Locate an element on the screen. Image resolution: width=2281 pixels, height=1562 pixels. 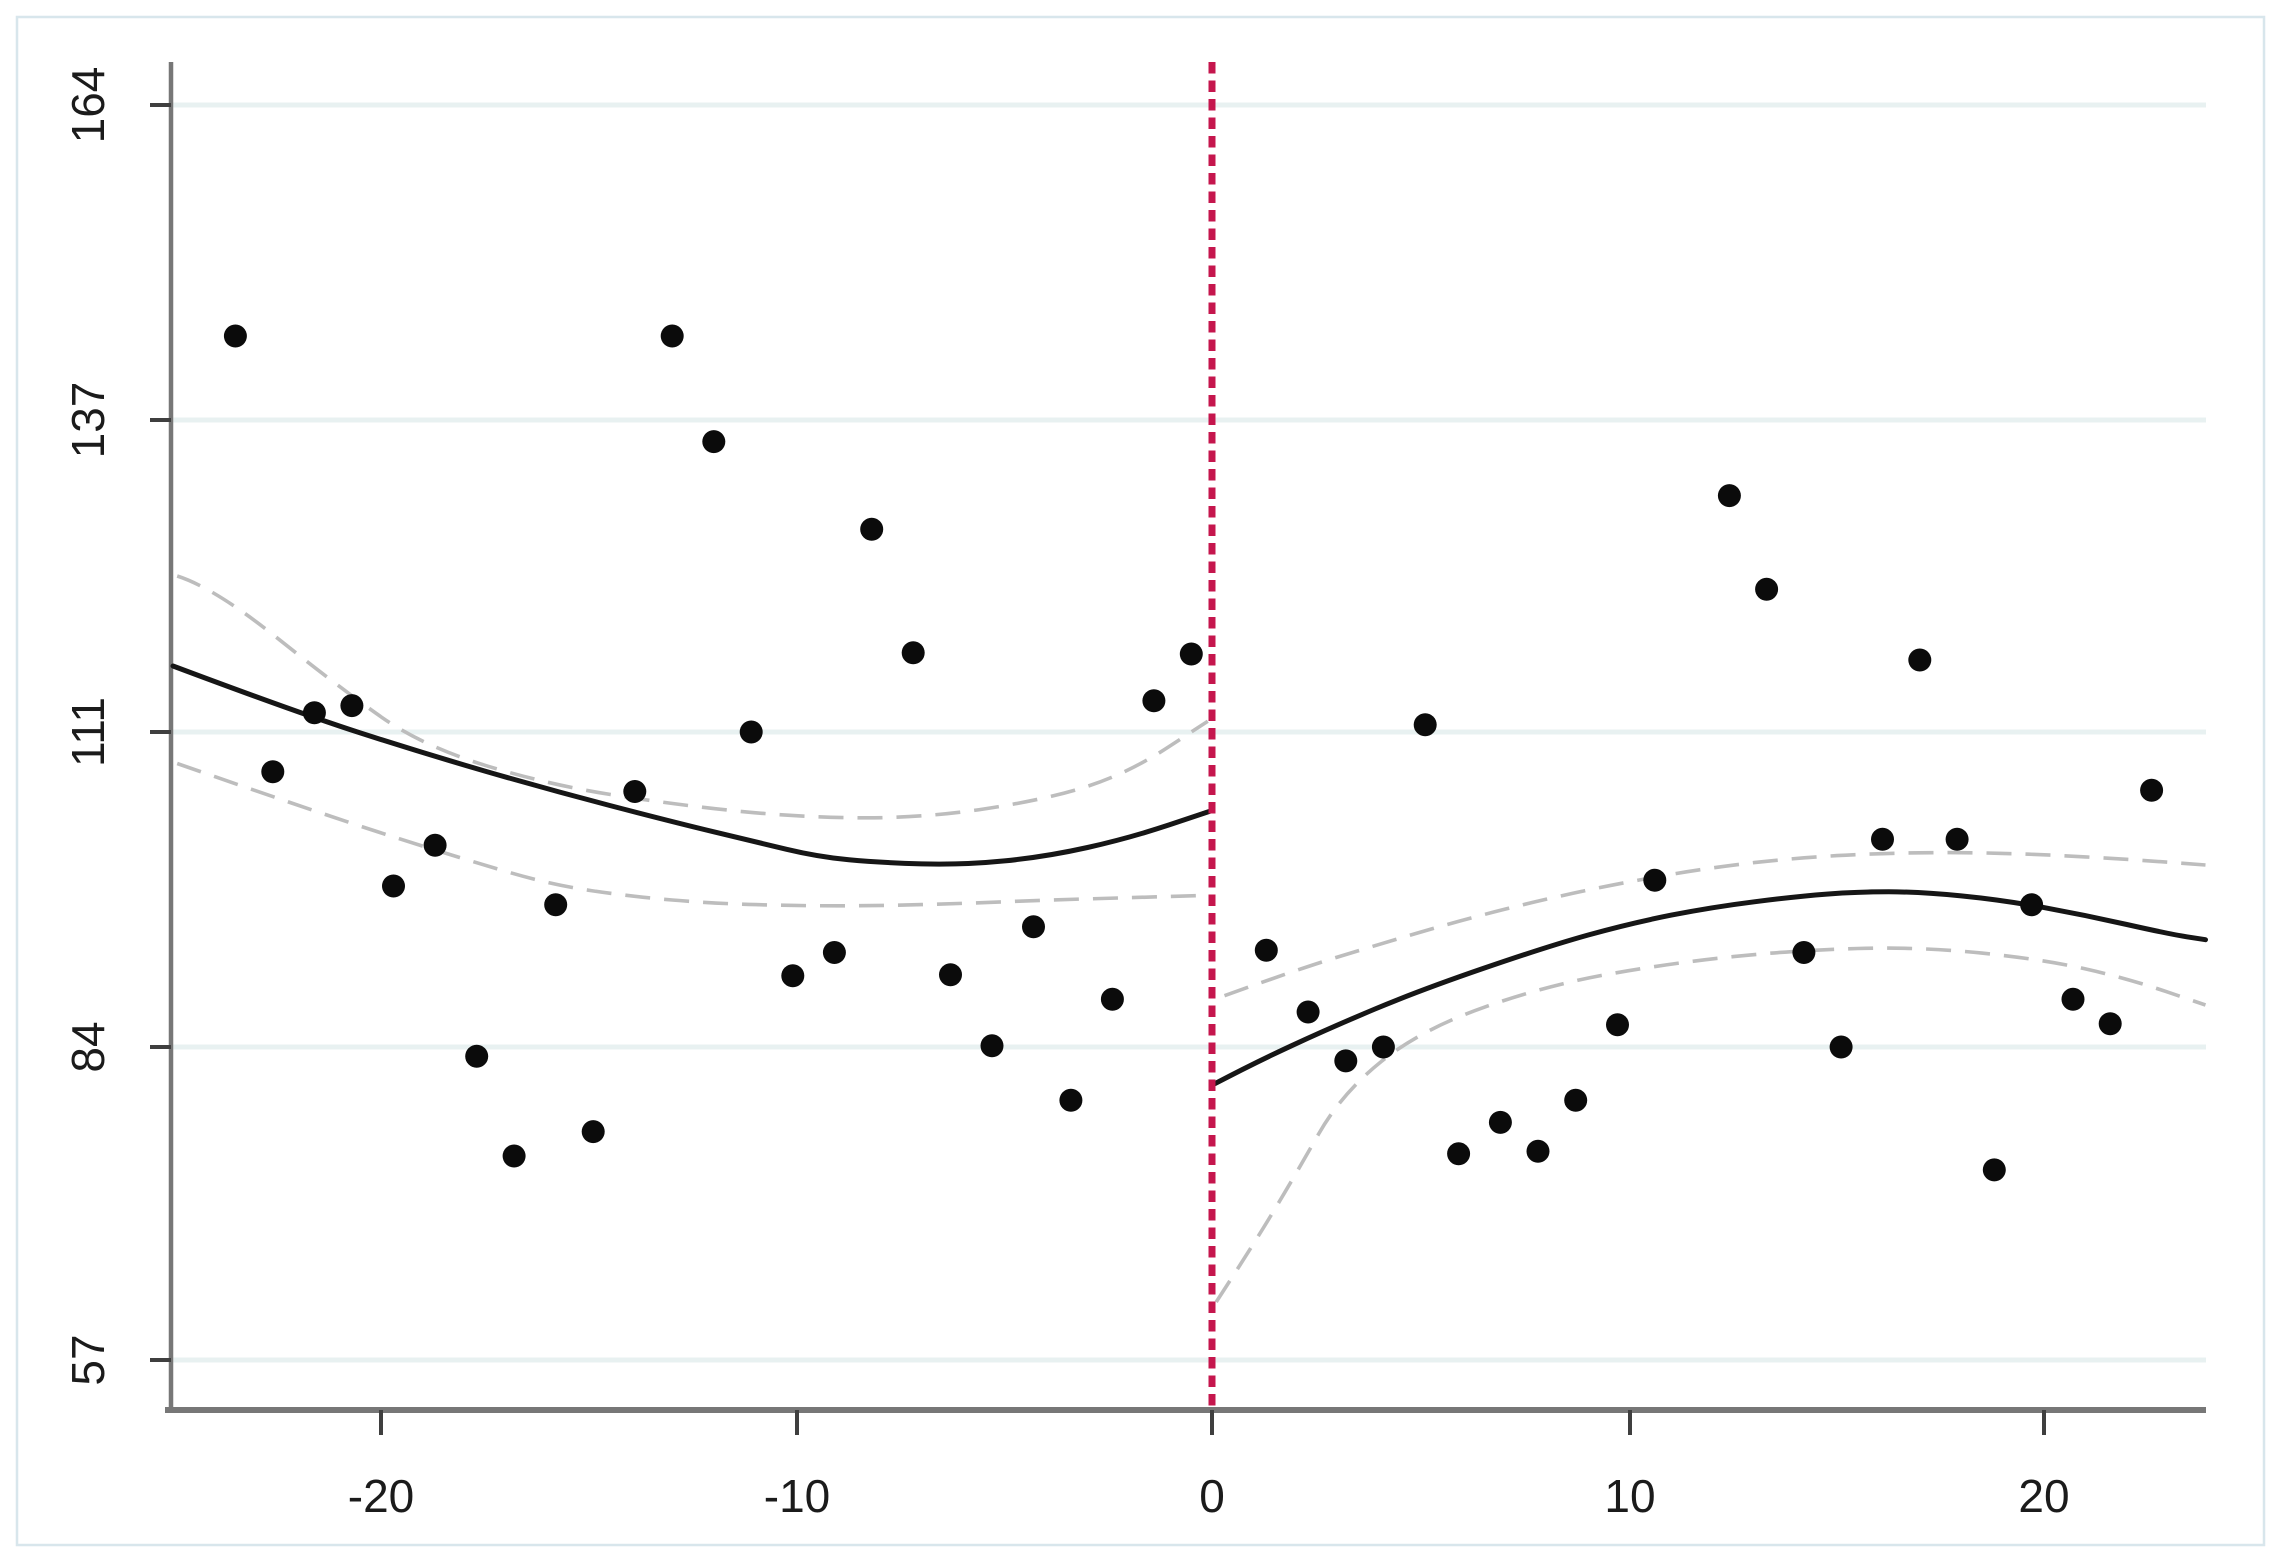
fit-curve-right is located at coordinates (1709, 988).